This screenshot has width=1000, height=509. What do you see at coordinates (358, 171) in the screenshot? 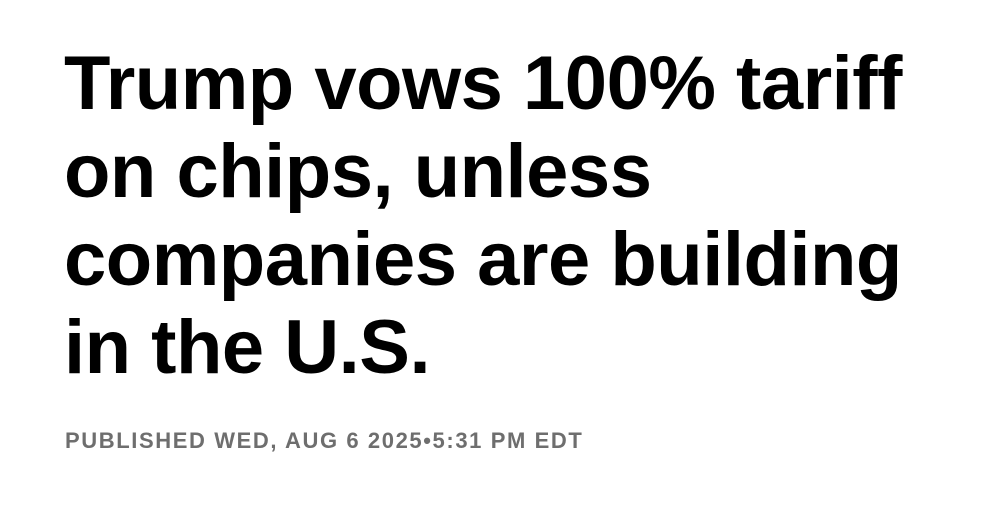
I see `headline-line: on chips, unless` at bounding box center [358, 171].